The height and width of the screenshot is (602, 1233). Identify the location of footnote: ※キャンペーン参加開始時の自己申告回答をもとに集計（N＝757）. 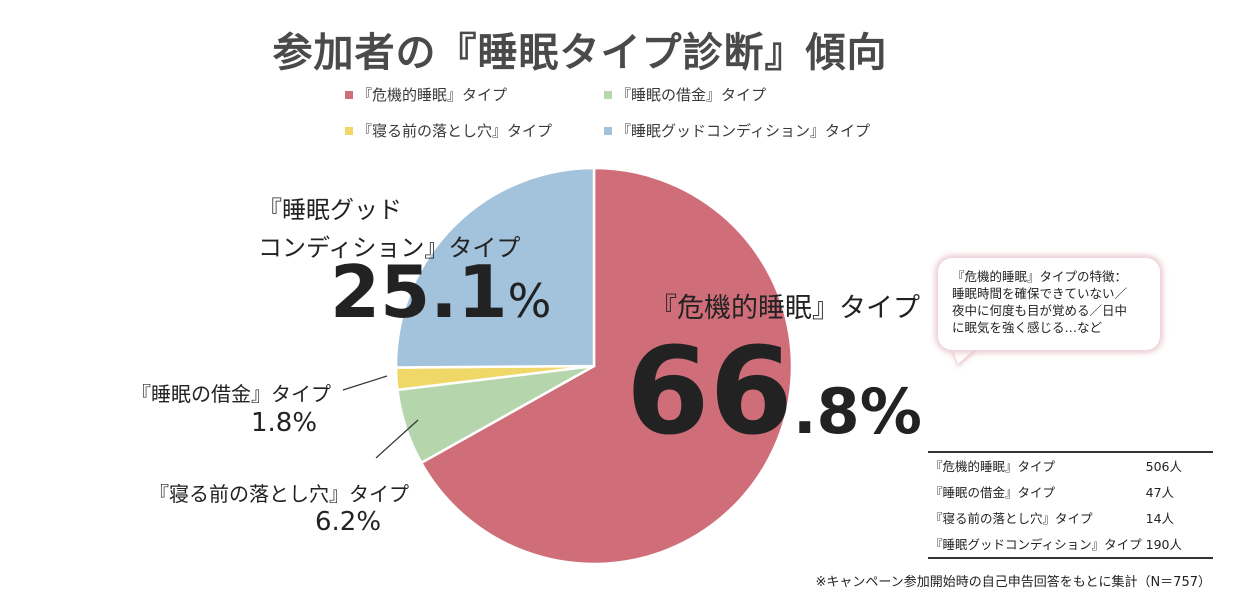
(1013, 582).